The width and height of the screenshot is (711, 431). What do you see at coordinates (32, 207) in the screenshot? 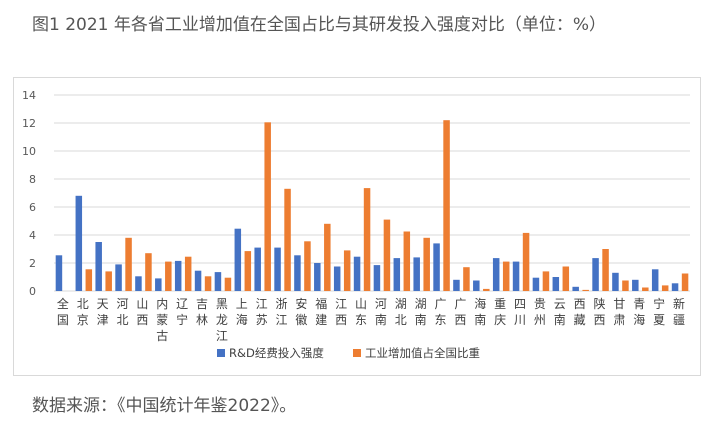
I see `y-tick-label: 6` at bounding box center [32, 207].